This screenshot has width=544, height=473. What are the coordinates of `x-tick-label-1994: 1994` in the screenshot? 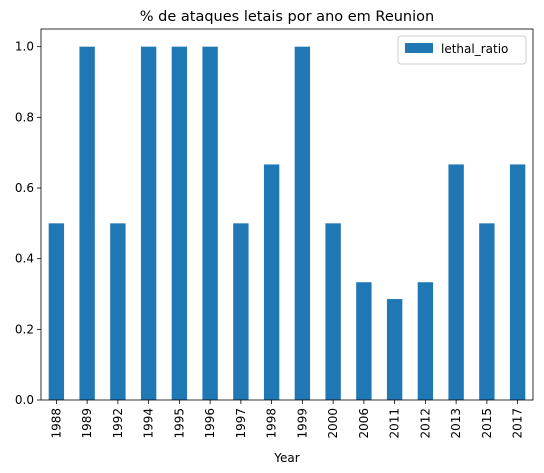 It's located at (149, 423).